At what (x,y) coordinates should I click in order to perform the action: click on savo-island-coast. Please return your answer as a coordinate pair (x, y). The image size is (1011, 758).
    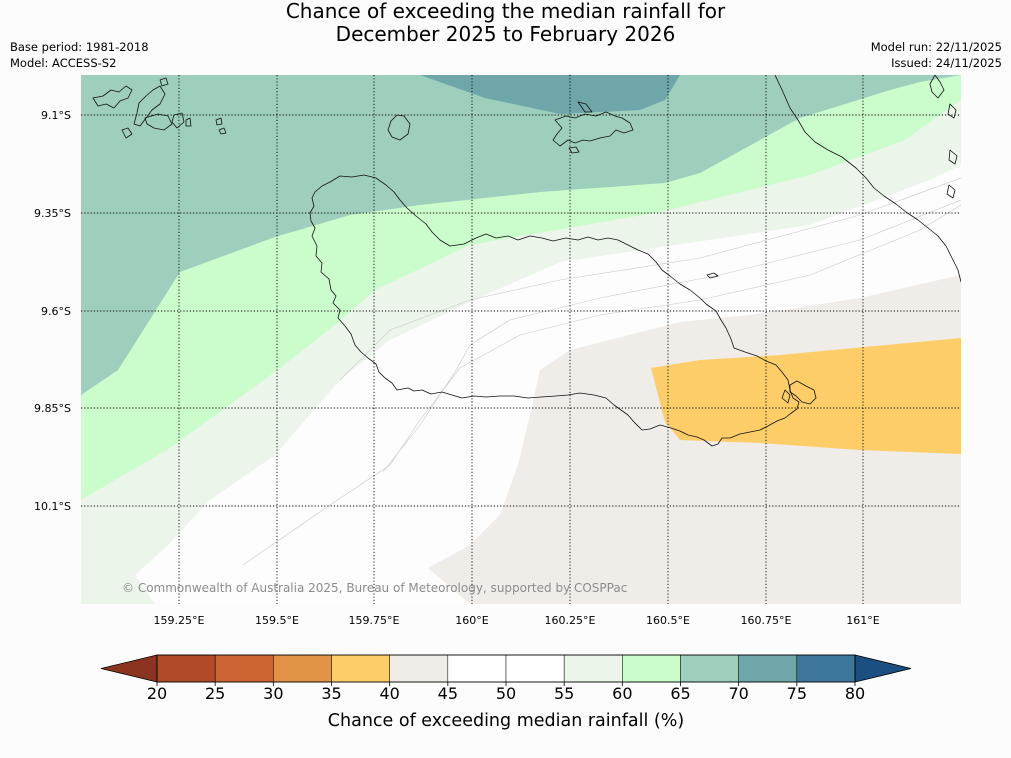
    Looking at the image, I should click on (399, 127).